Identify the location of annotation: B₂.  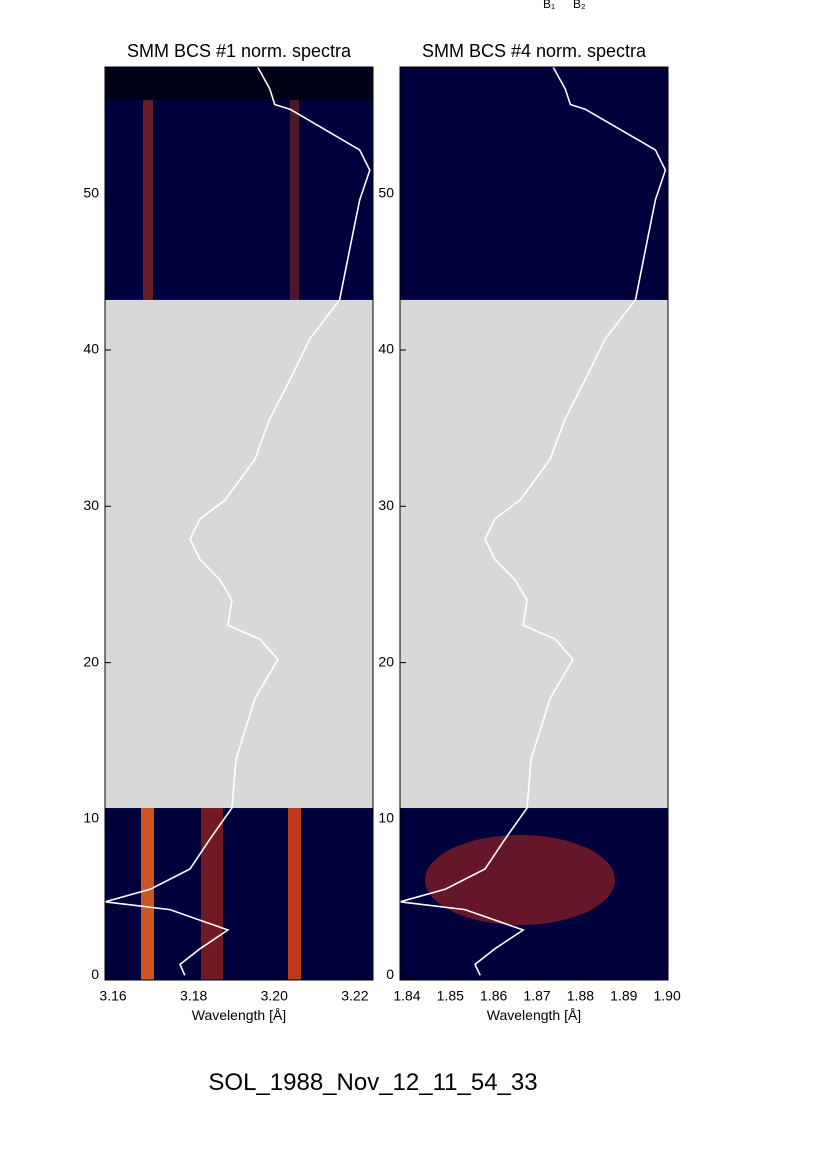
(579, 5).